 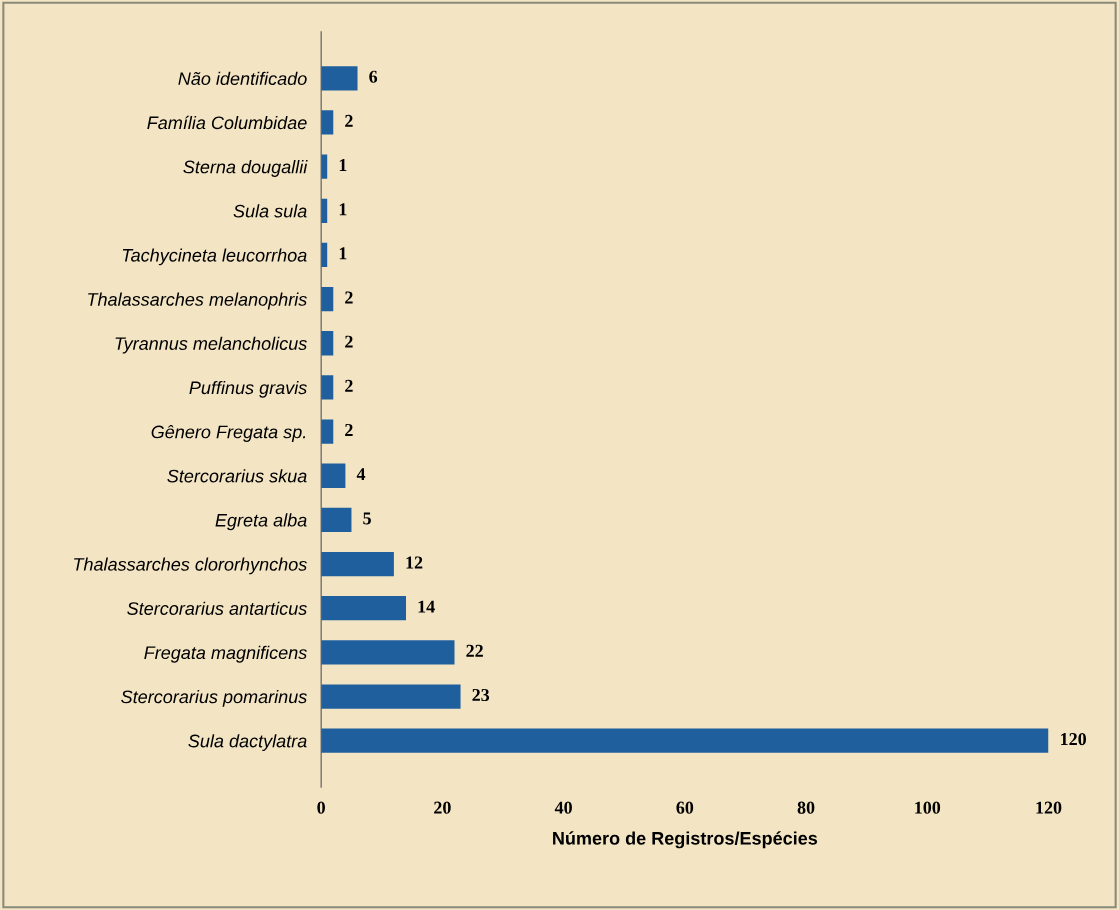 I want to click on y-tick-label: Gênero Fregata sp., so click(x=228, y=433).